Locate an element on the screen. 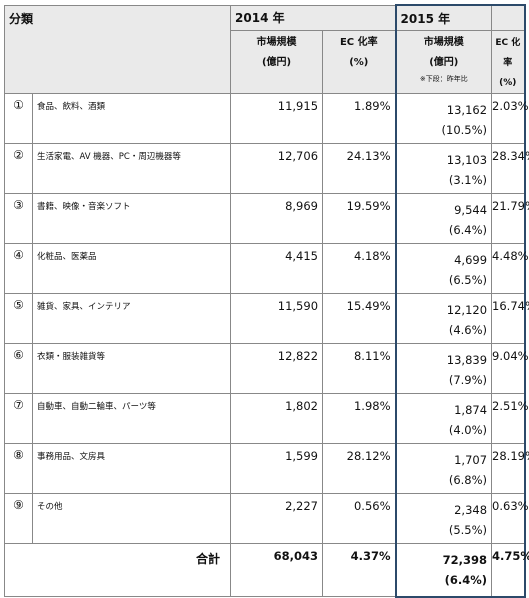 Image resolution: width=529 pixels, height=598 pixels. ec-rate-2014: 1.89% is located at coordinates (359, 118).